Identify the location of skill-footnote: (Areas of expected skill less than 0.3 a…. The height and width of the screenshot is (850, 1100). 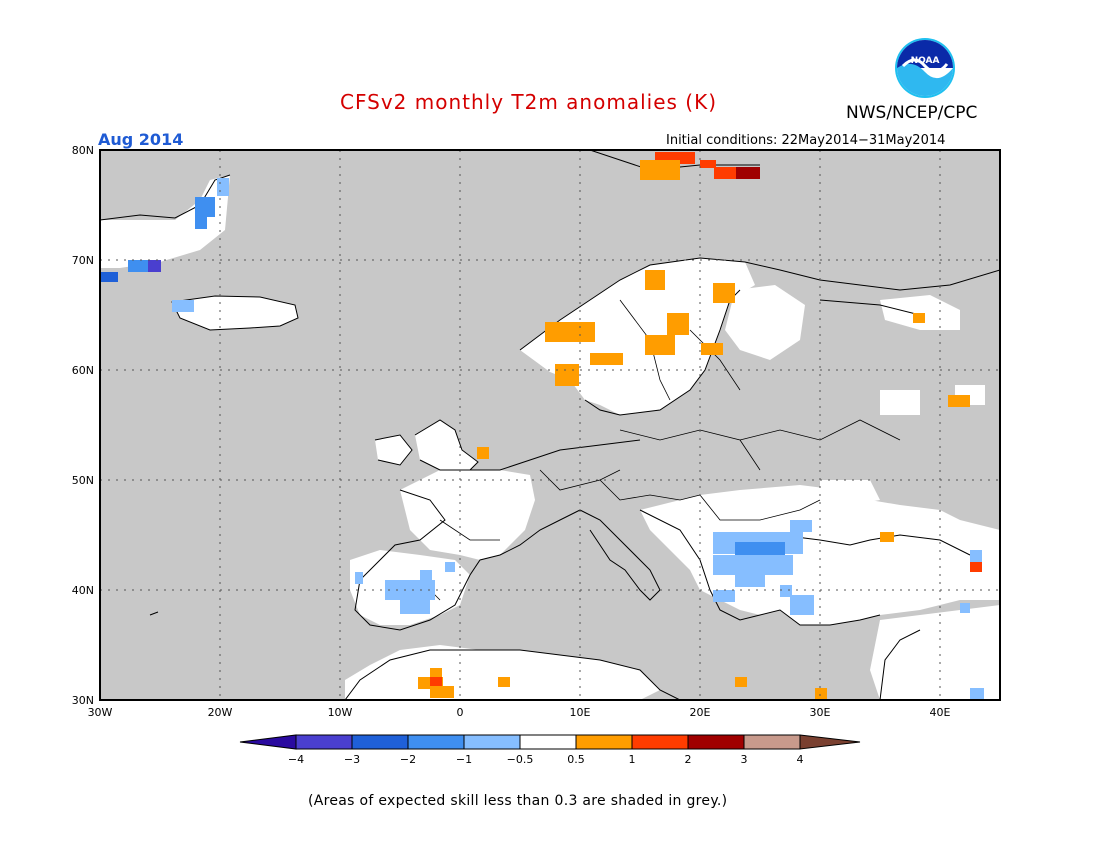
(518, 801).